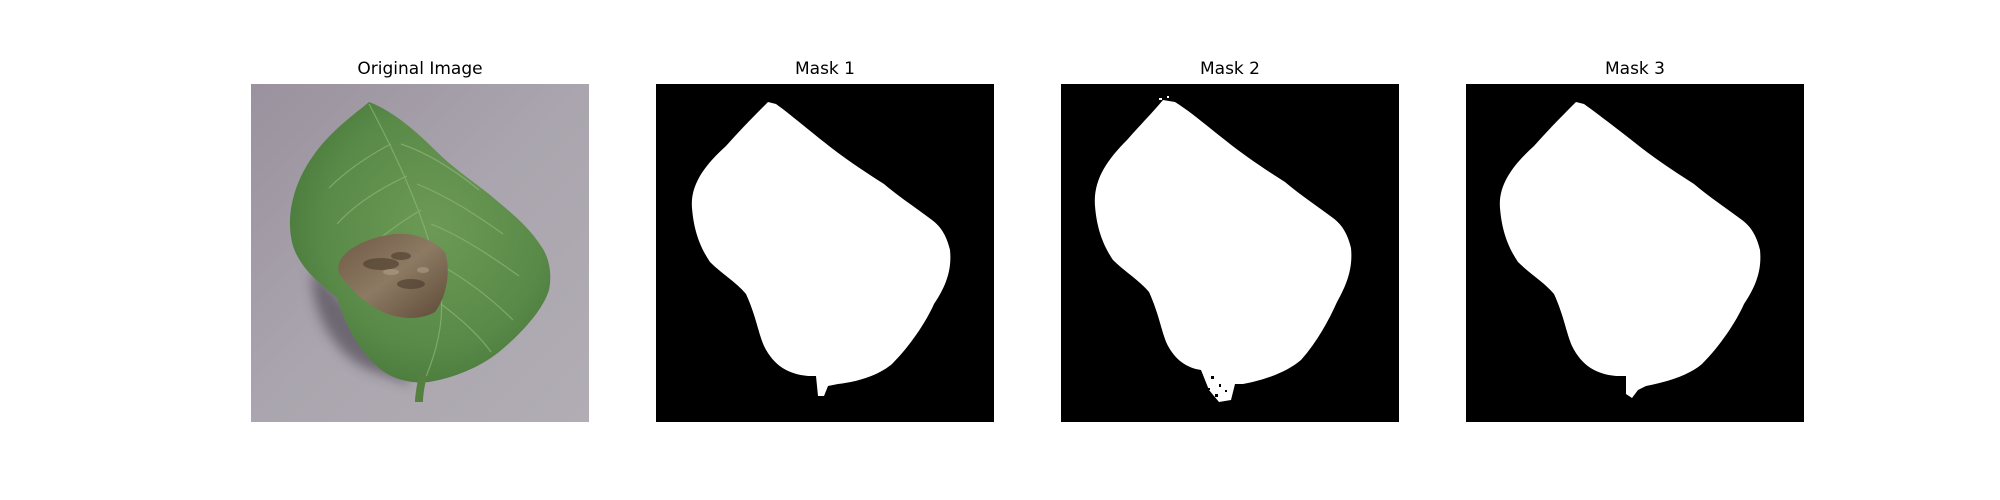 This screenshot has width=2000, height=500. I want to click on panel-title: Original Image, so click(420, 69).